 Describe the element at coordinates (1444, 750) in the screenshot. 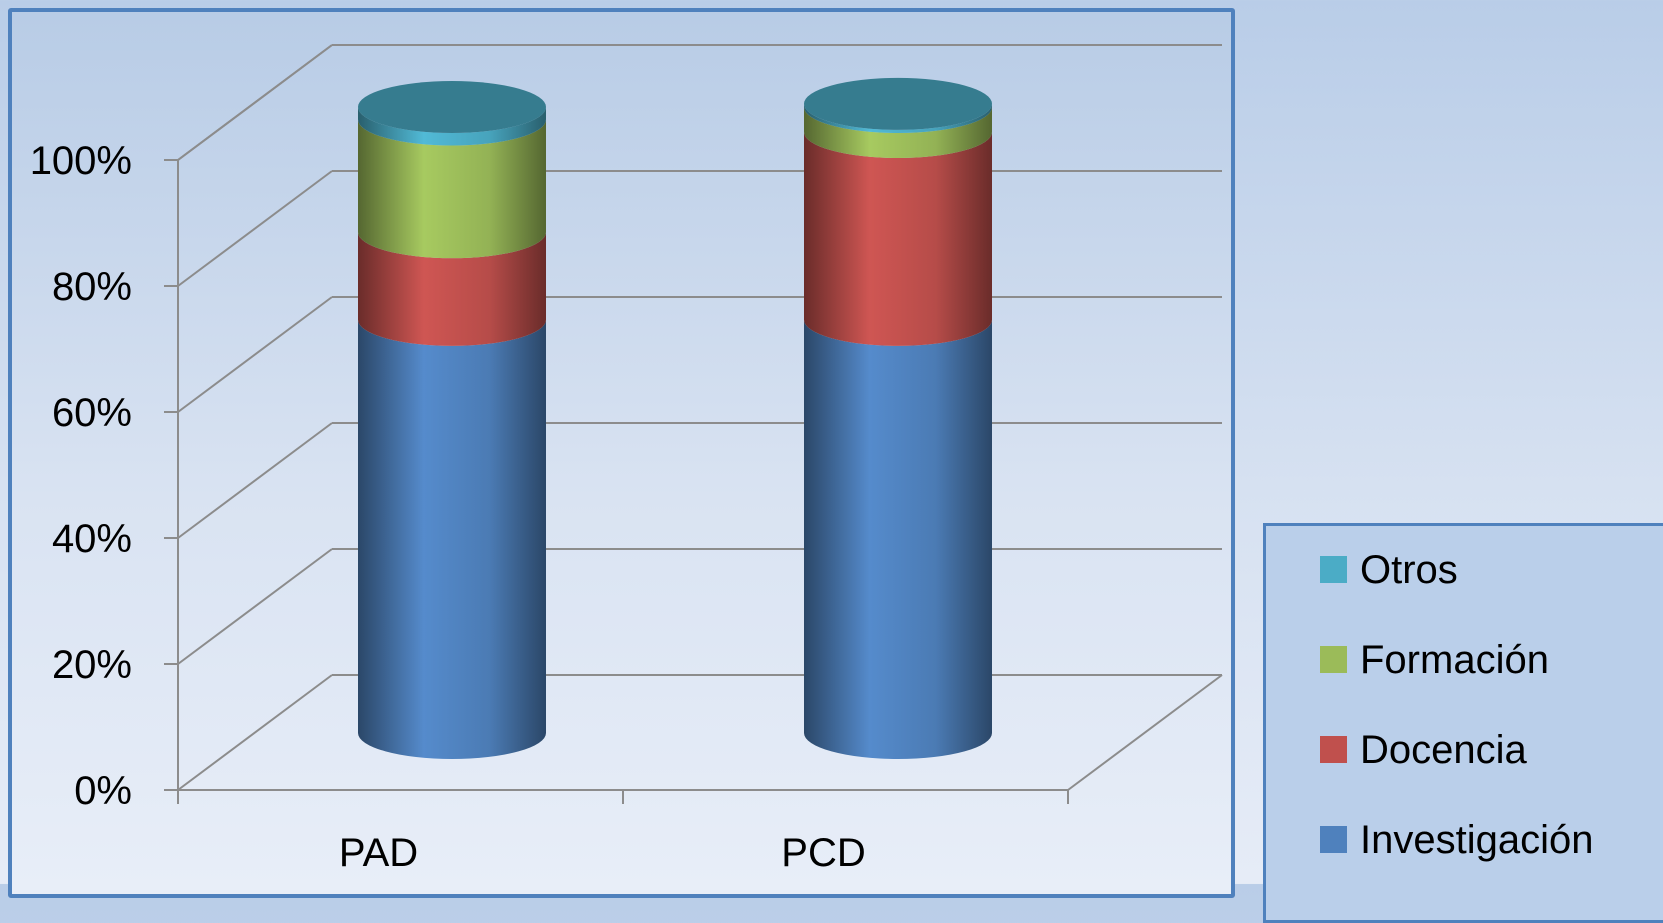

I see `legend-label: Docencia` at that location.